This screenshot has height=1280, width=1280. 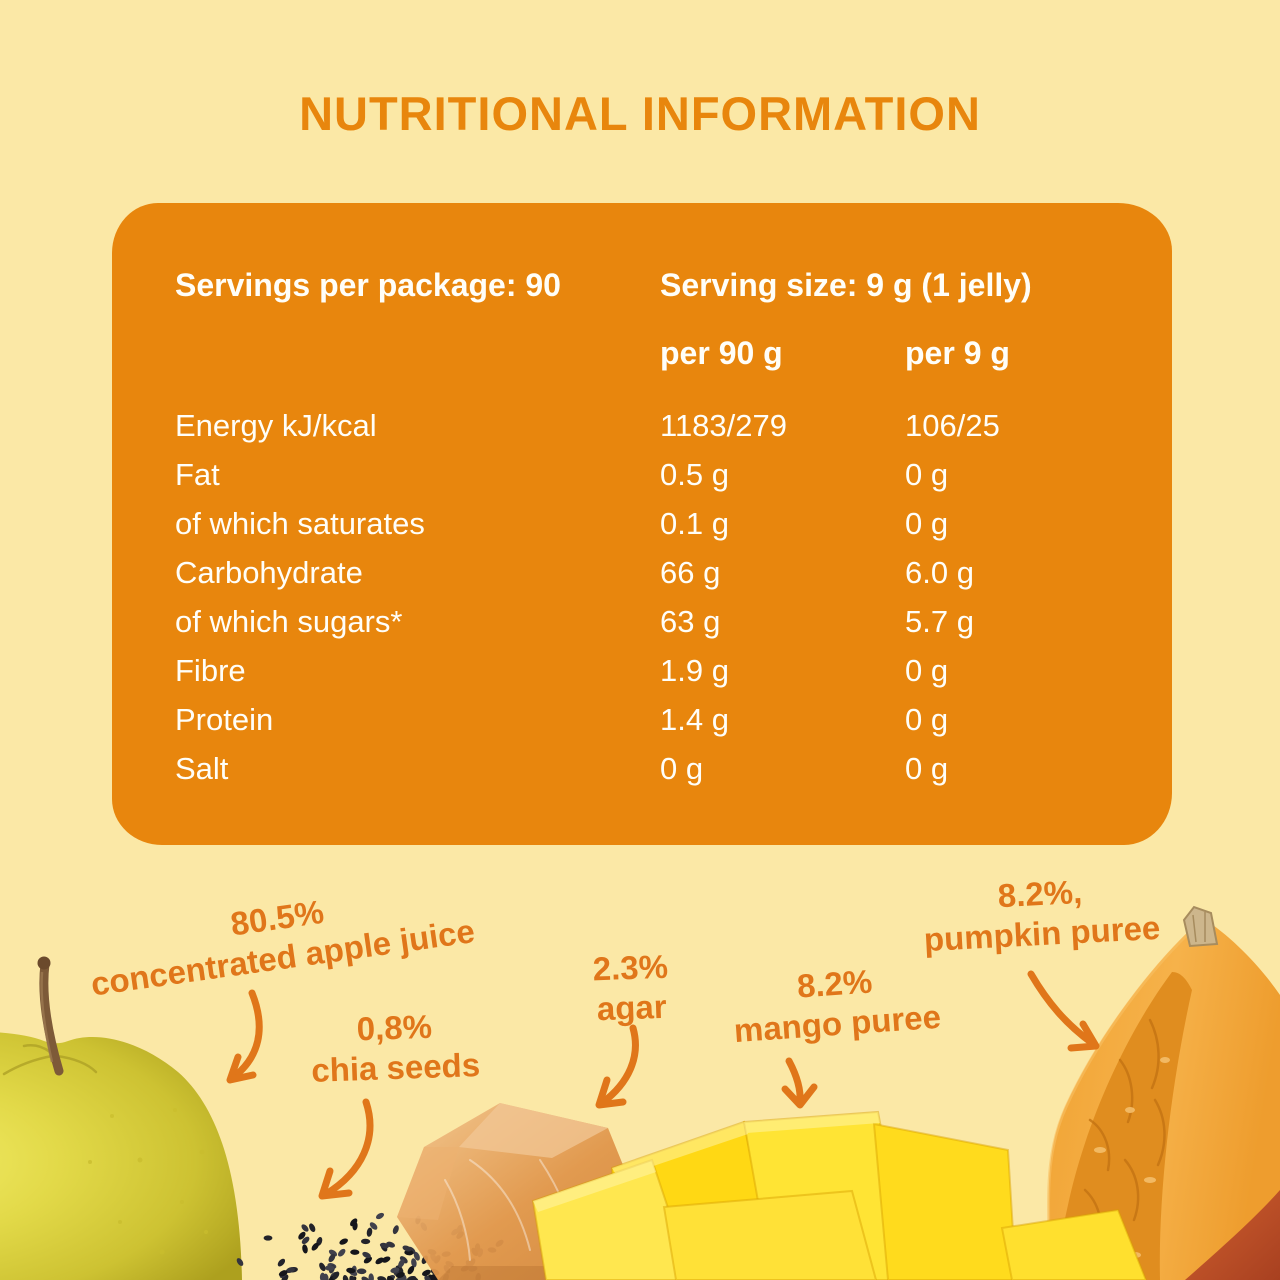 I want to click on table-row: Protein 1.4 g 0 g, so click(x=655, y=719).